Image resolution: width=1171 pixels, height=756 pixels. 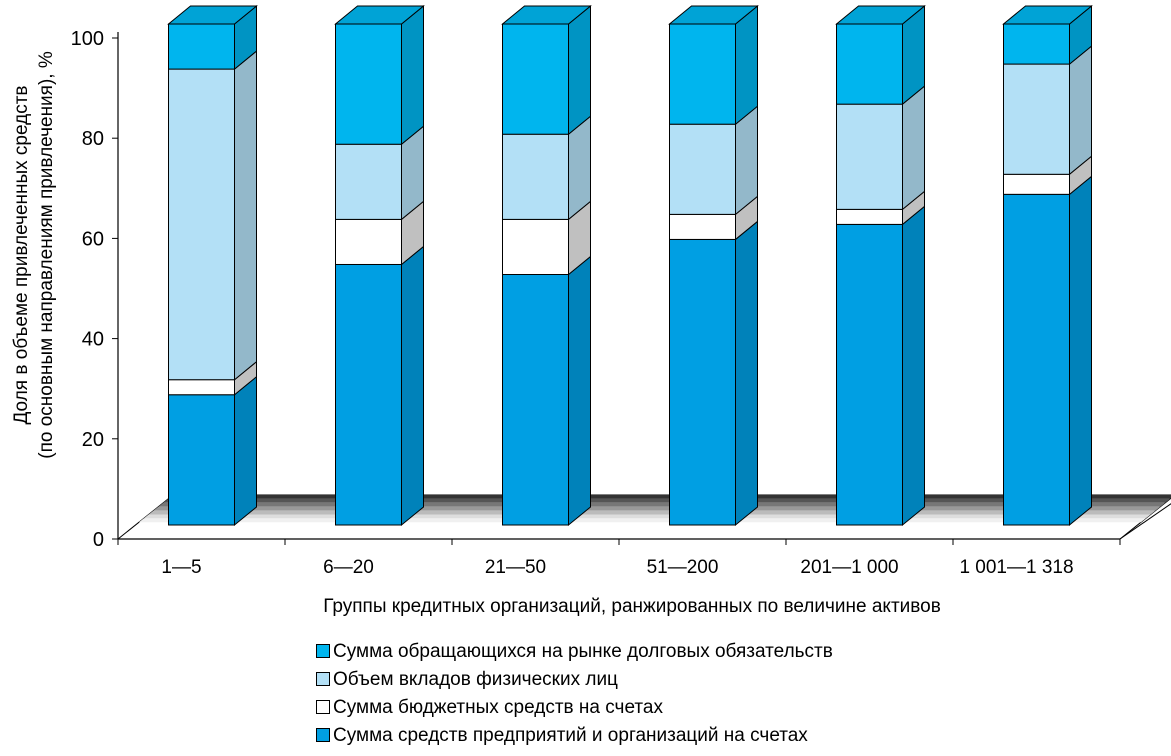 What do you see at coordinates (348, 567) in the screenshot?
I see `x-tick-label: 6—20` at bounding box center [348, 567].